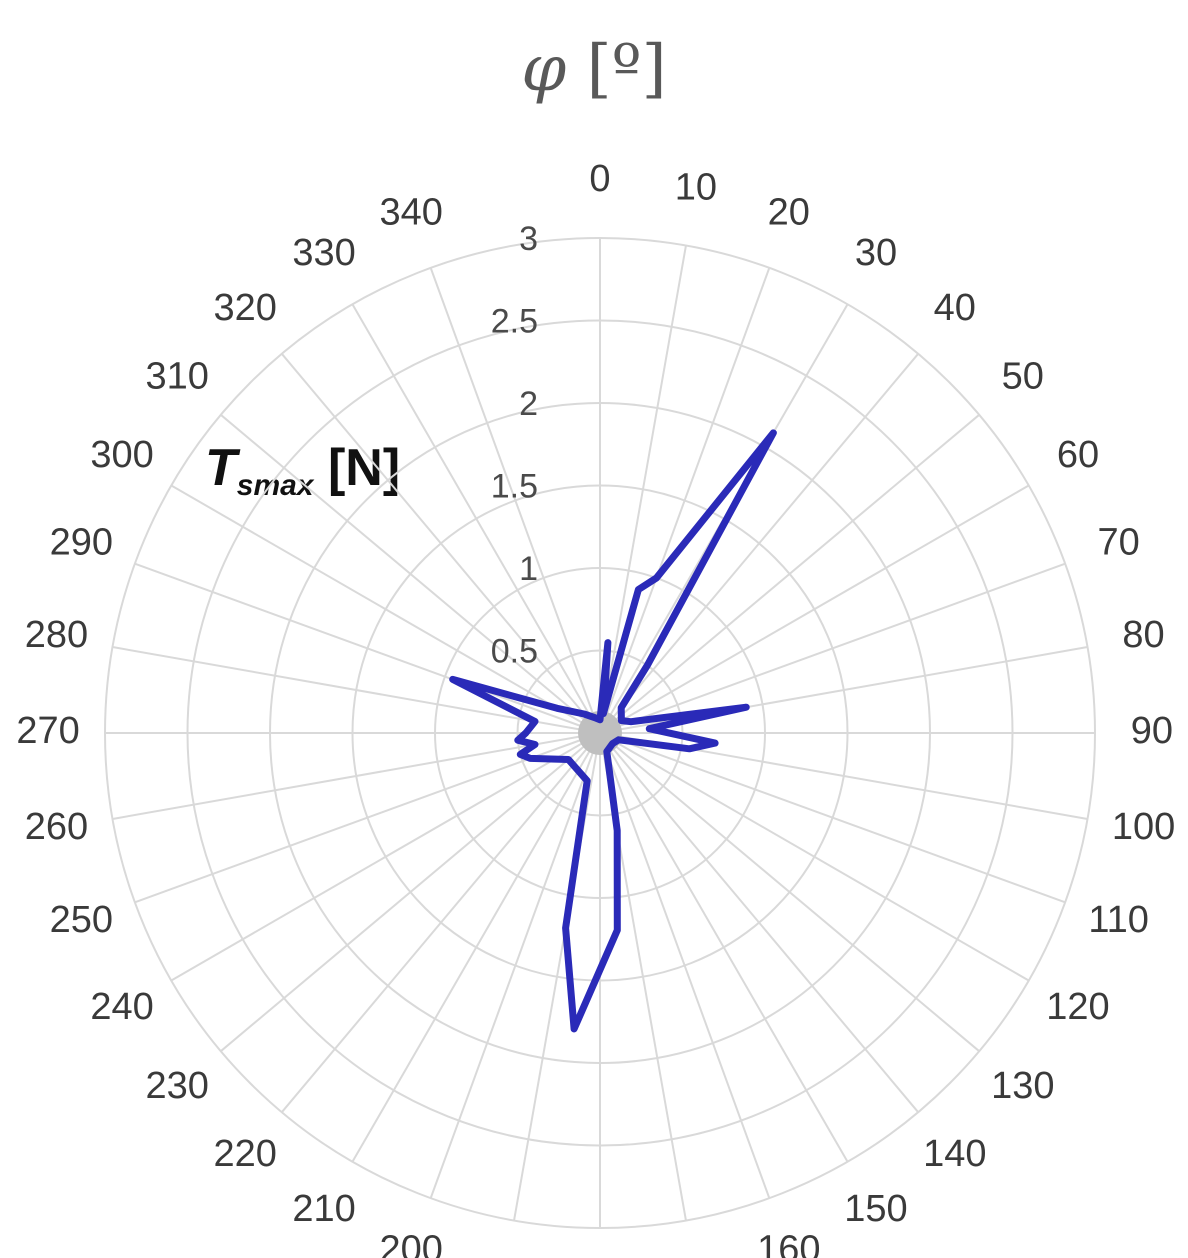 This screenshot has height=1258, width=1188. Describe the element at coordinates (81, 920) in the screenshot. I see `angle-tick-label: 250` at that location.